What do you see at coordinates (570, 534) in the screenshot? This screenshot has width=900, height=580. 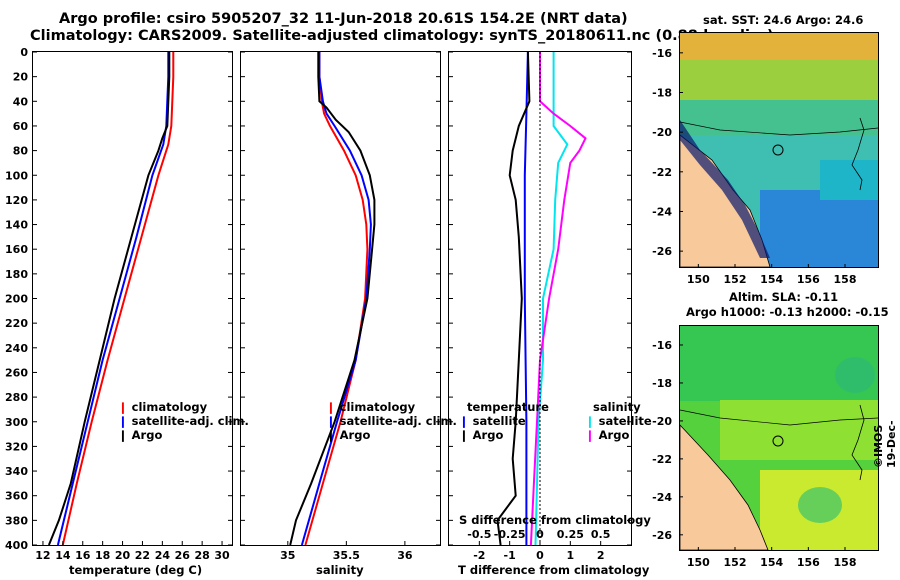 I see `difference-s-tick: 0.25` at bounding box center [570, 534].